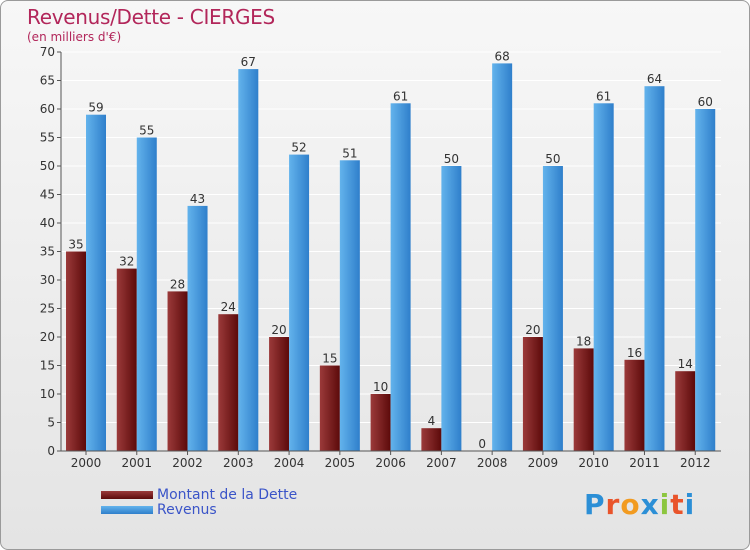  I want to click on data-label-debt-2002: 28, so click(177, 284).